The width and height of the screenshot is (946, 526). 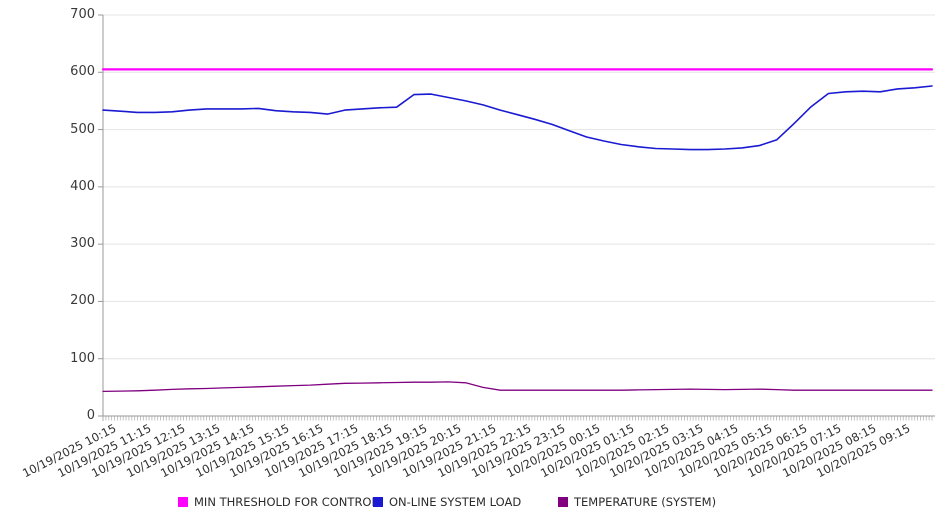 What do you see at coordinates (82, 14) in the screenshot?
I see `y-axis-tick-label: 700` at bounding box center [82, 14].